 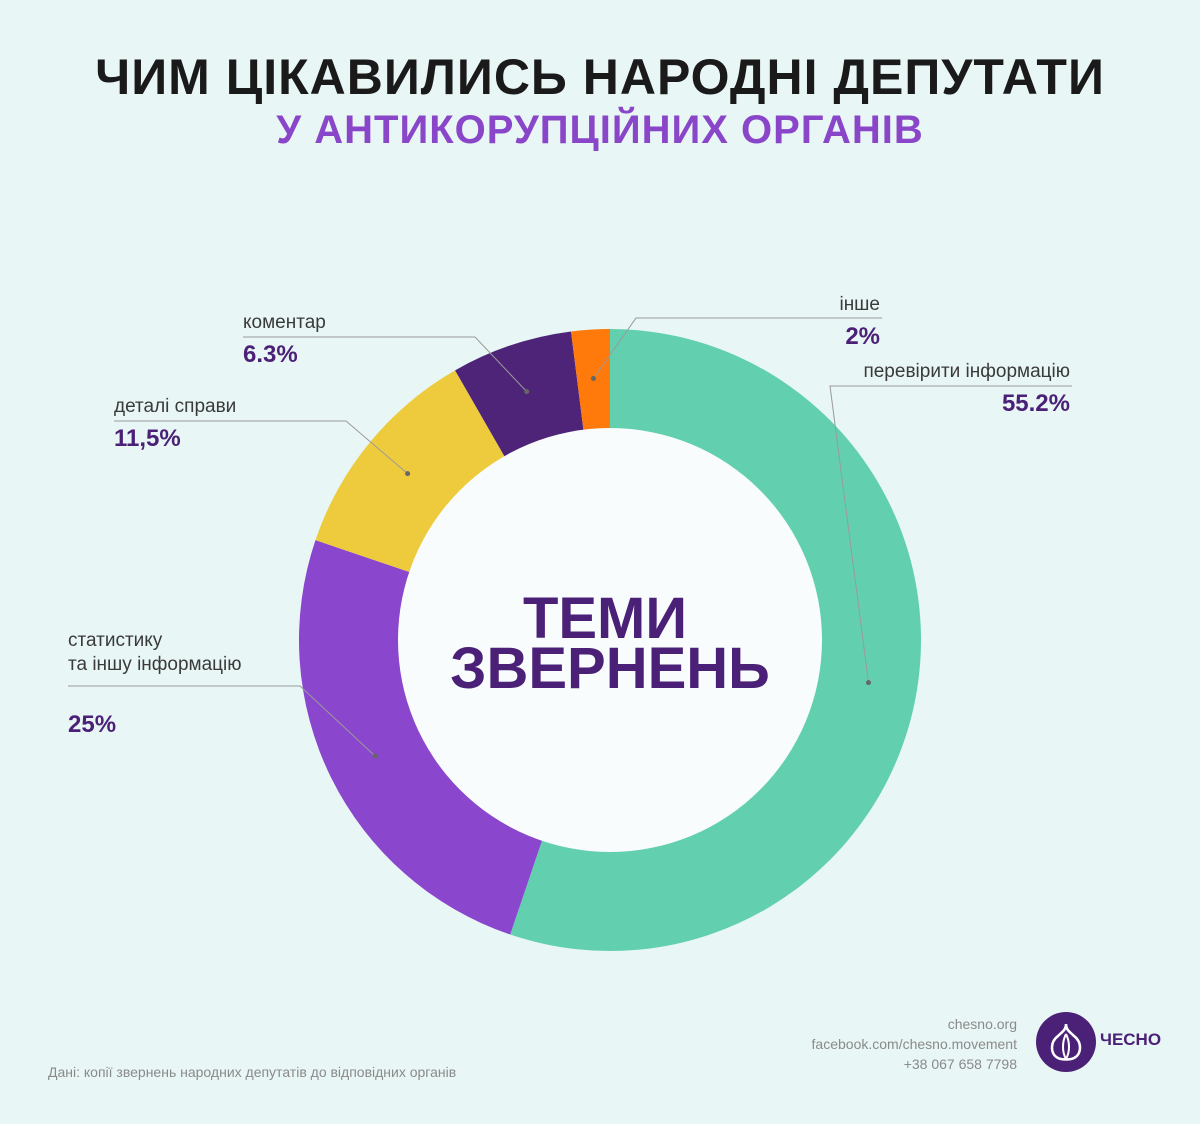 What do you see at coordinates (610, 668) in the screenshot?
I see `center-line-2: ЗВЕРНЕНЬ` at bounding box center [610, 668].